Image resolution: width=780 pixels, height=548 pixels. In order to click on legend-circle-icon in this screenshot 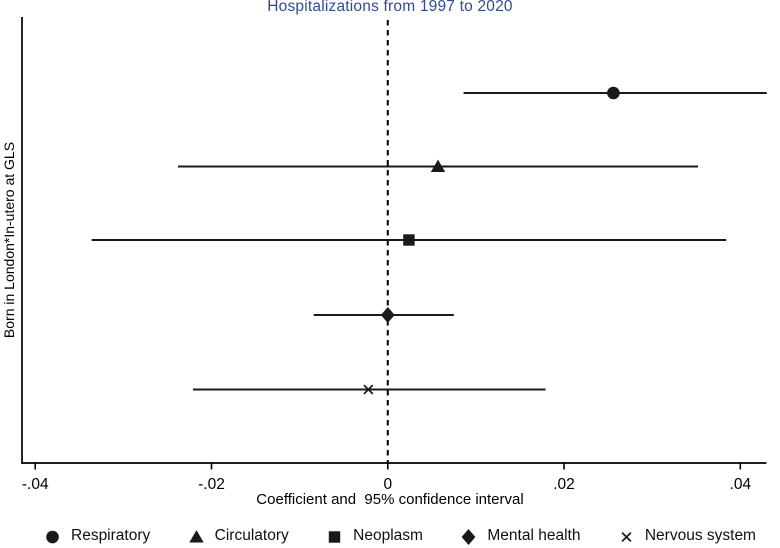, I will do `click(52, 536)`.